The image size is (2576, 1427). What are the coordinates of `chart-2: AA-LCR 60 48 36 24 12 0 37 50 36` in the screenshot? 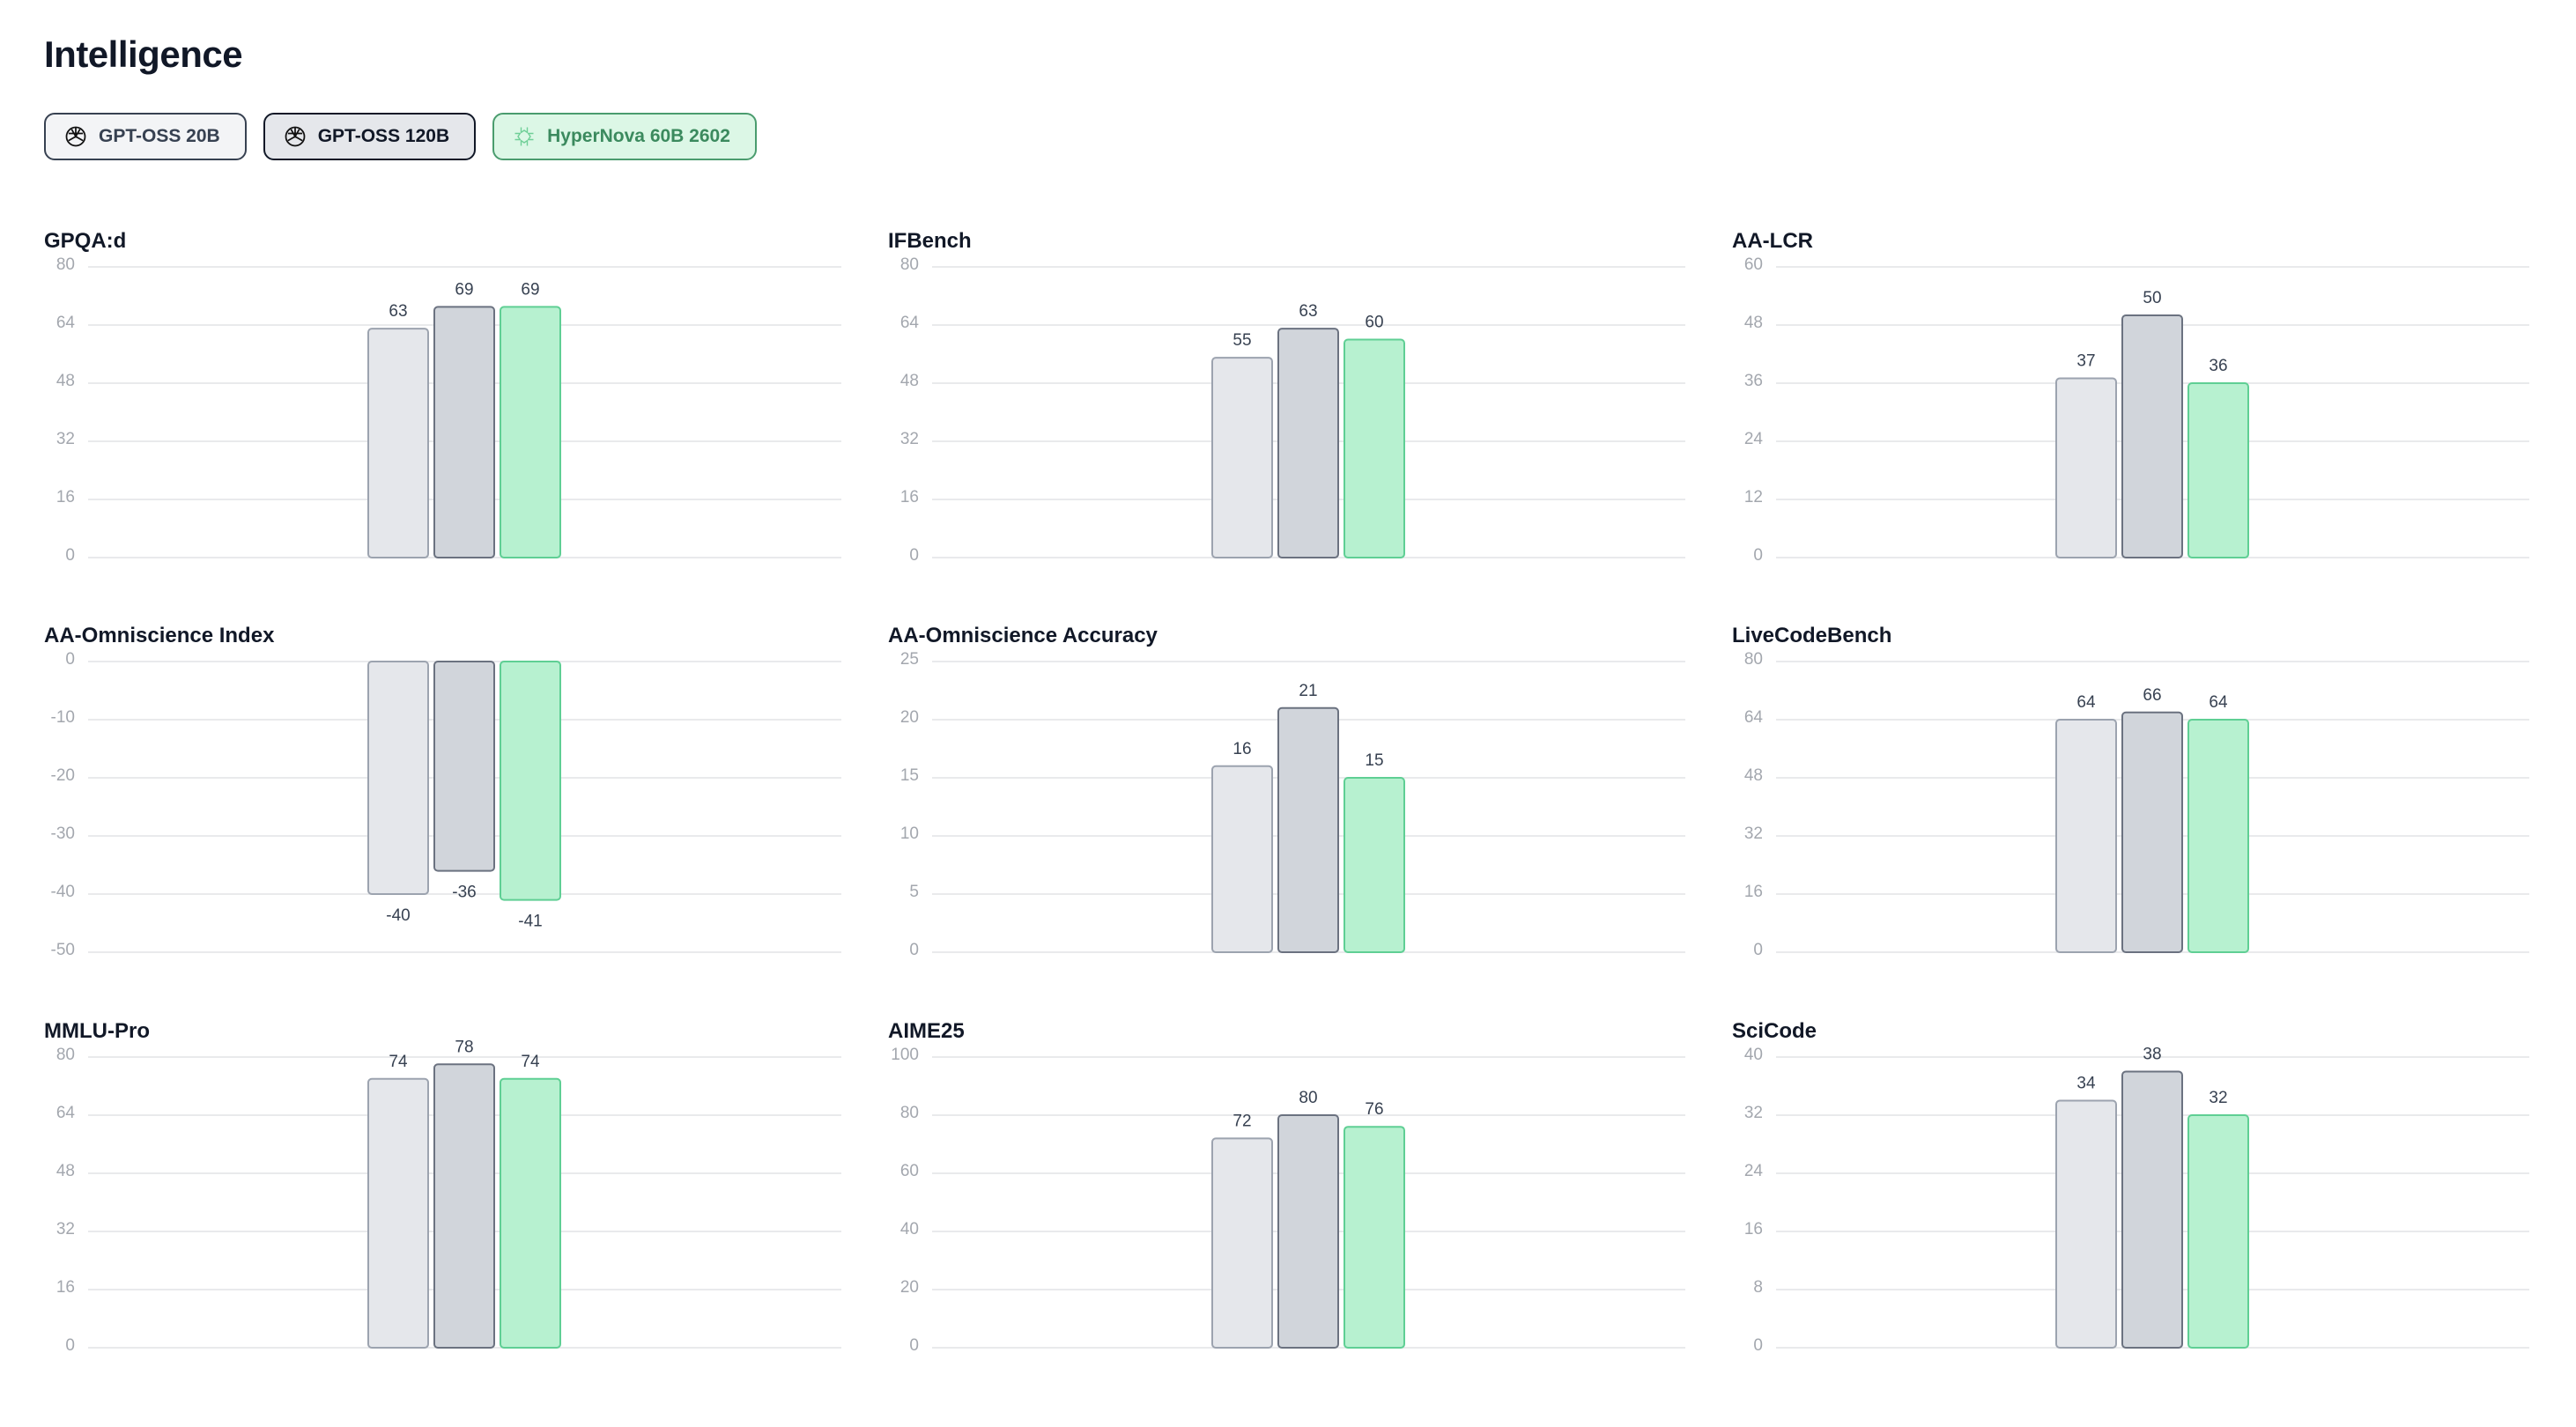 It's located at (2133, 423).